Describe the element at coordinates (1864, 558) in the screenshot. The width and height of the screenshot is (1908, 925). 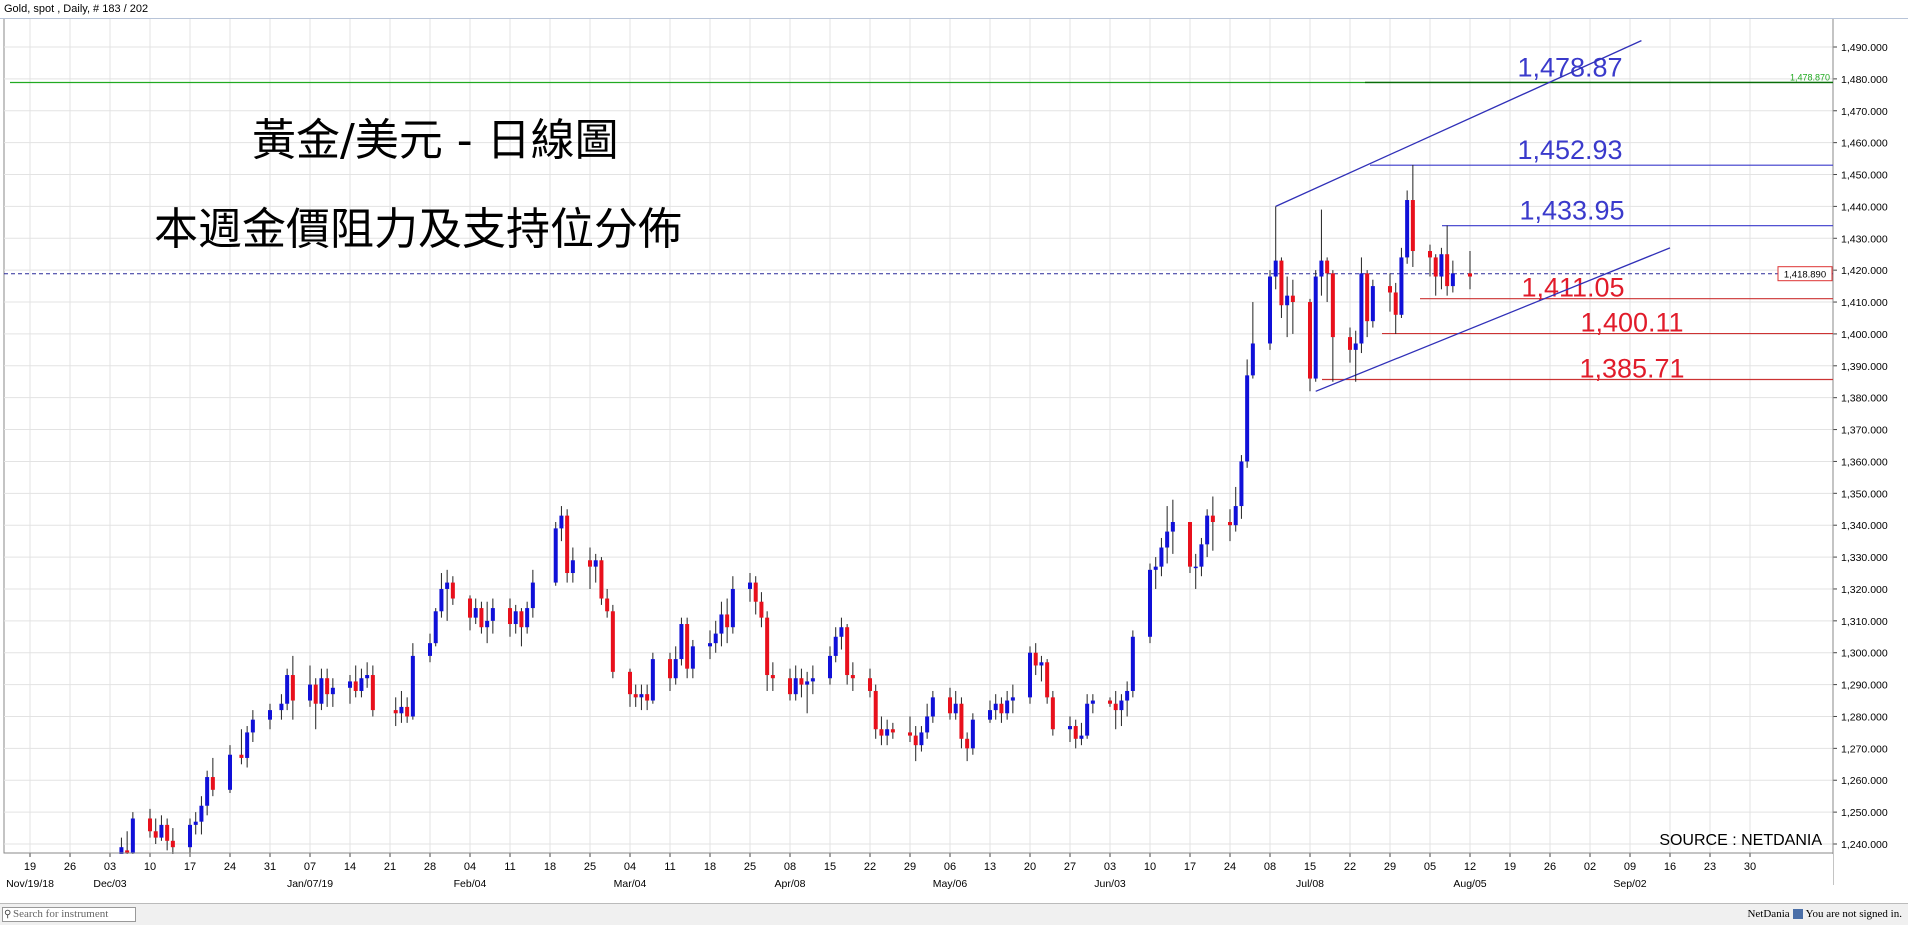
I see `y-tick-label: 1,330.000` at that location.